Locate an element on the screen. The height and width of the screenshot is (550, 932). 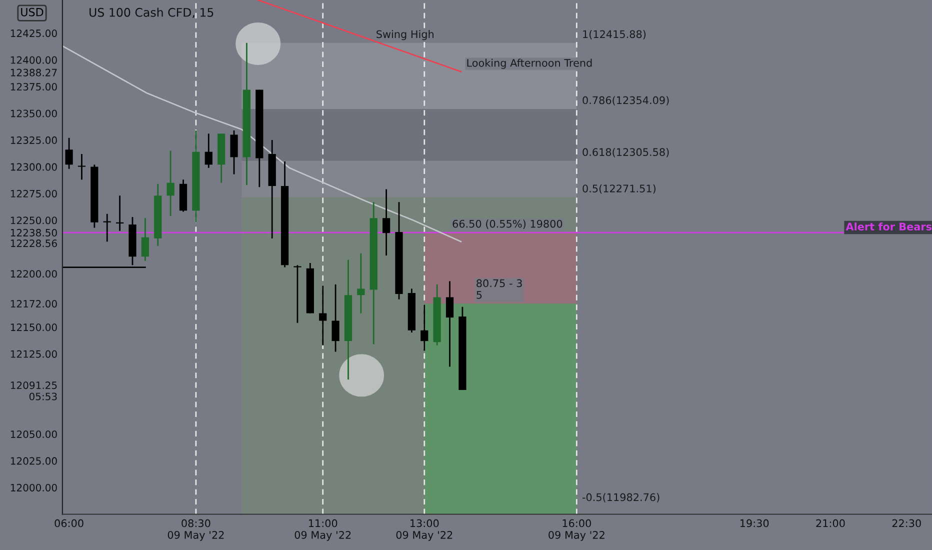
annotation: 1(12415.88) is located at coordinates (614, 35).